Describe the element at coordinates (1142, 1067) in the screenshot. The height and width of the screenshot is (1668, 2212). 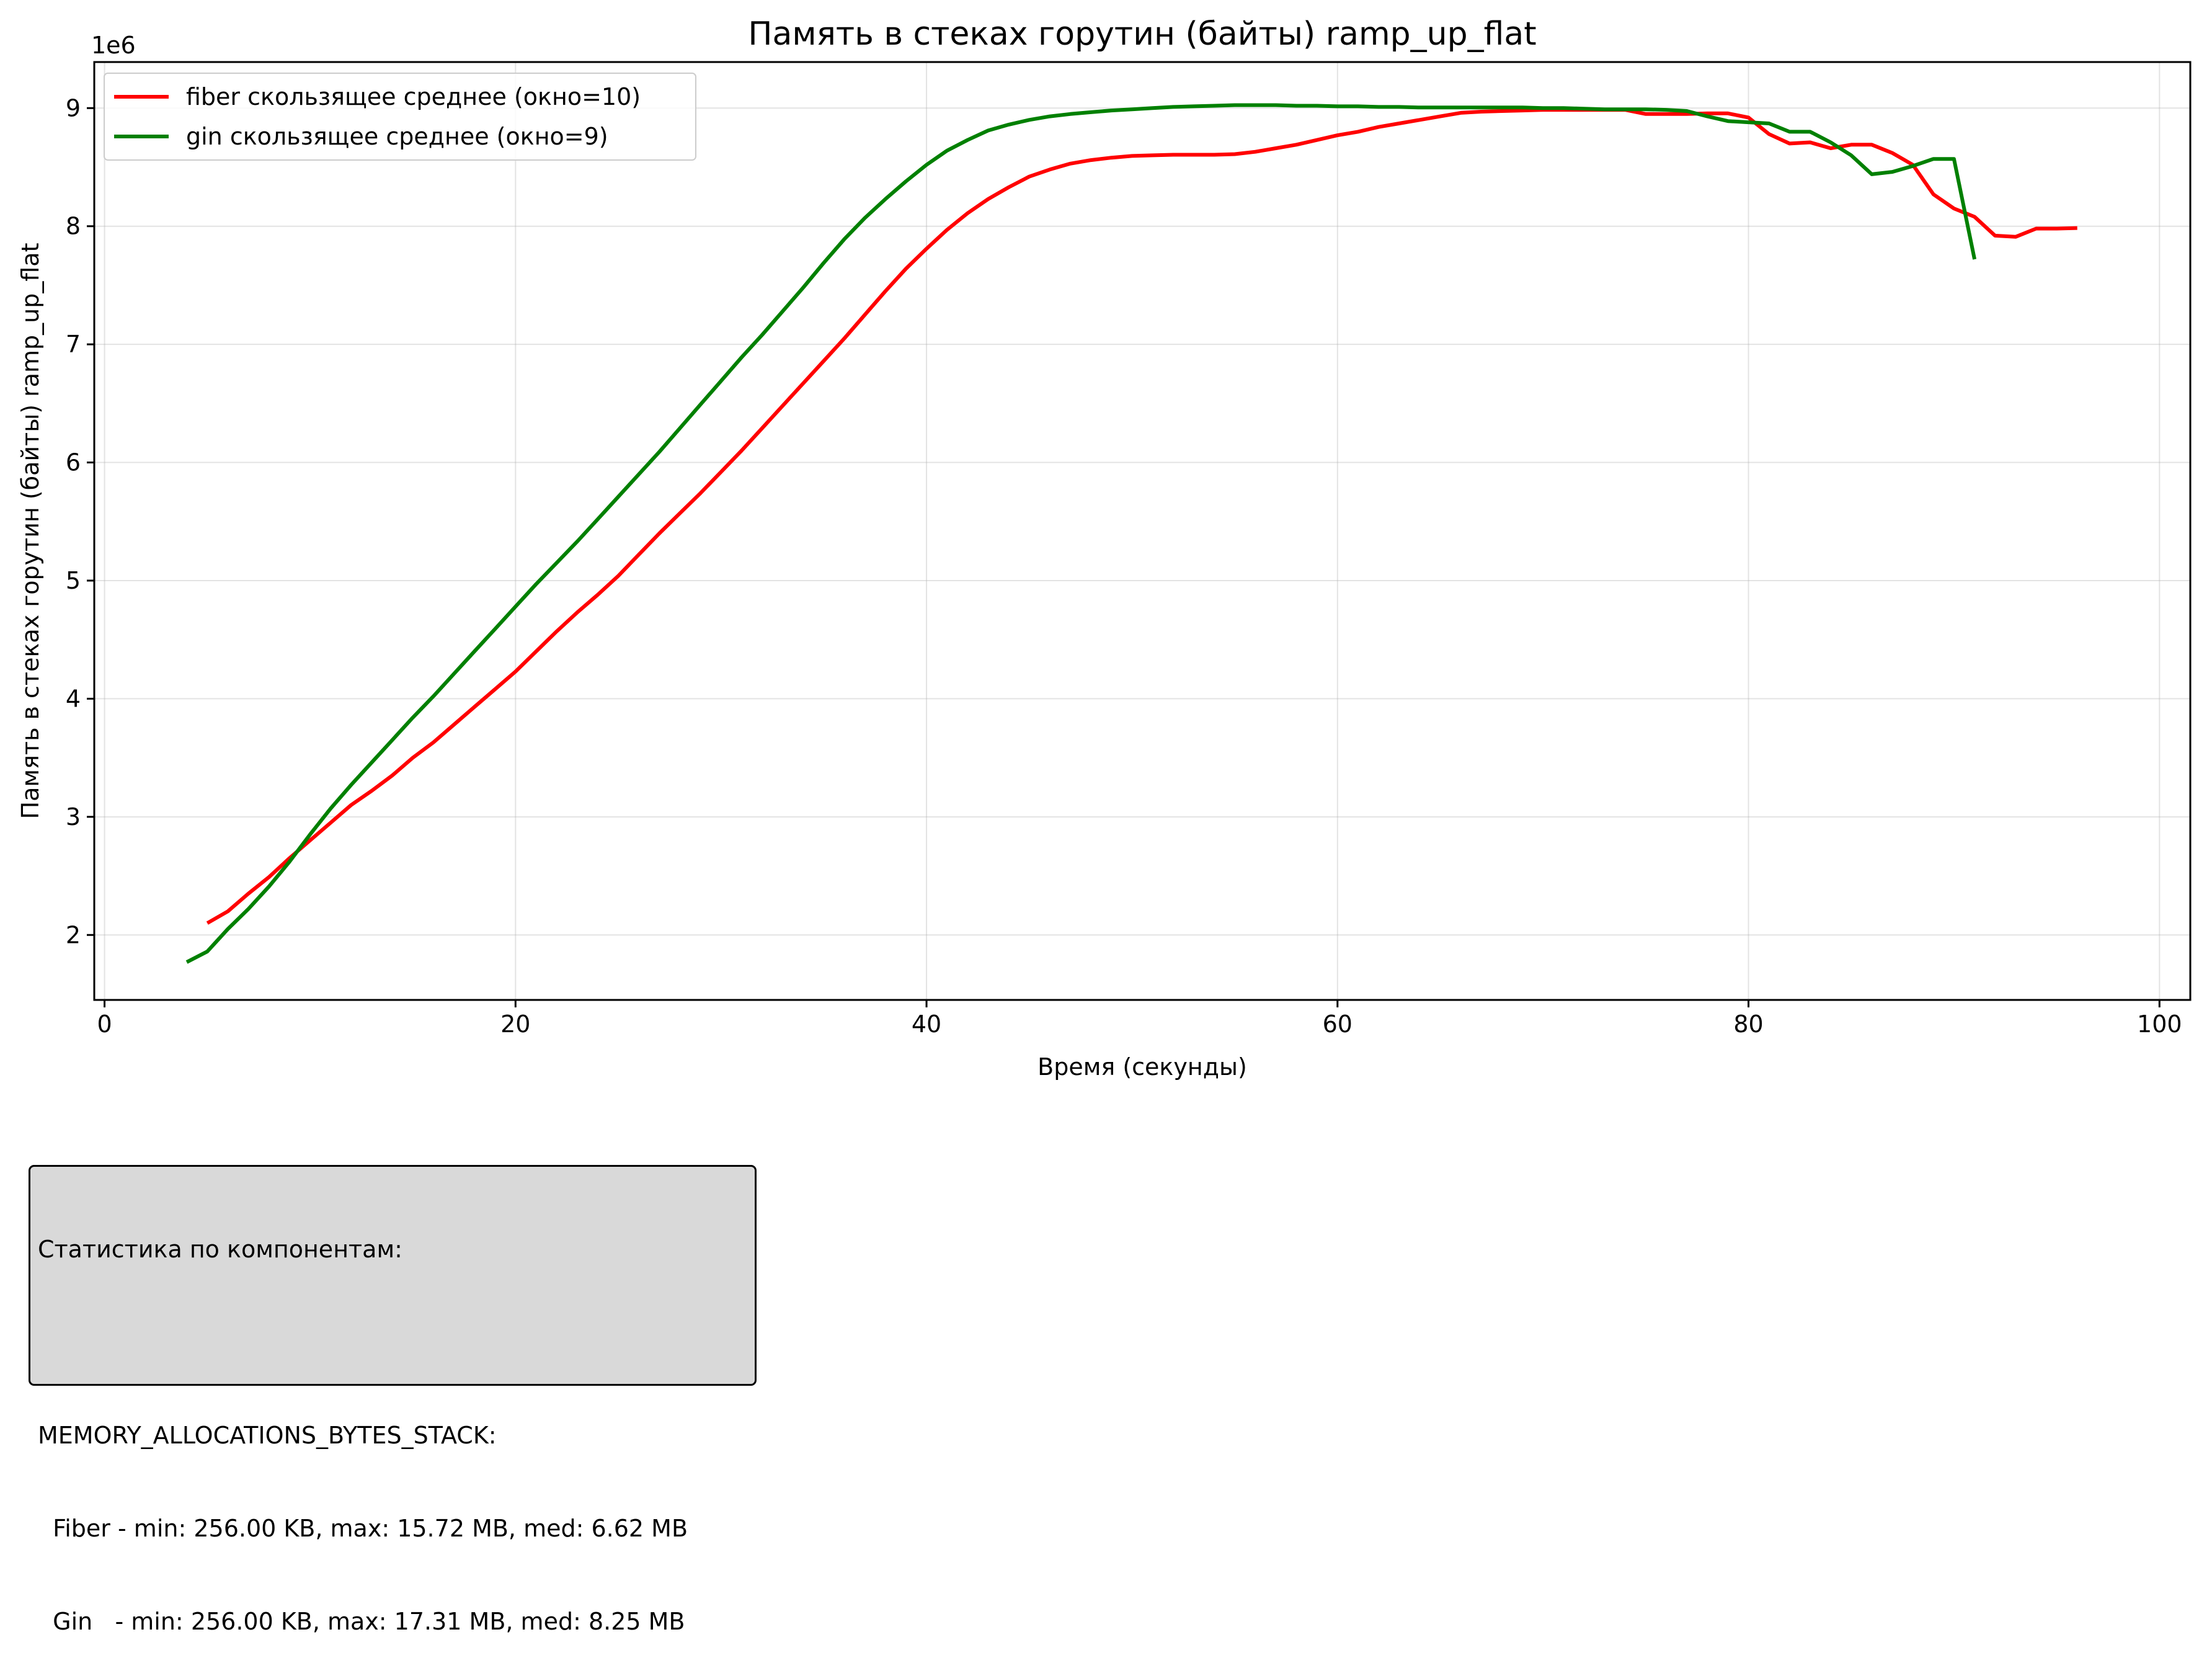
I see `x-axis-label: Время (секунды)` at that location.